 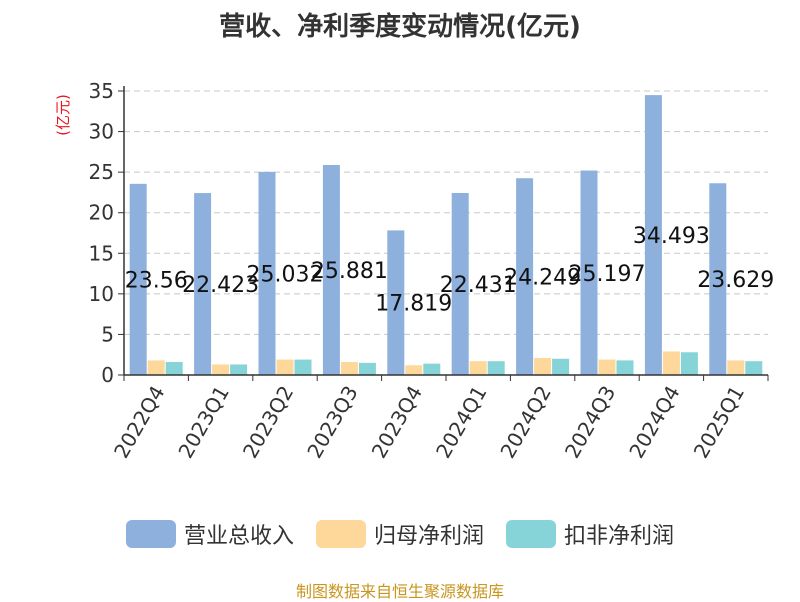 I want to click on y-tick-label: 20, so click(x=101, y=213).